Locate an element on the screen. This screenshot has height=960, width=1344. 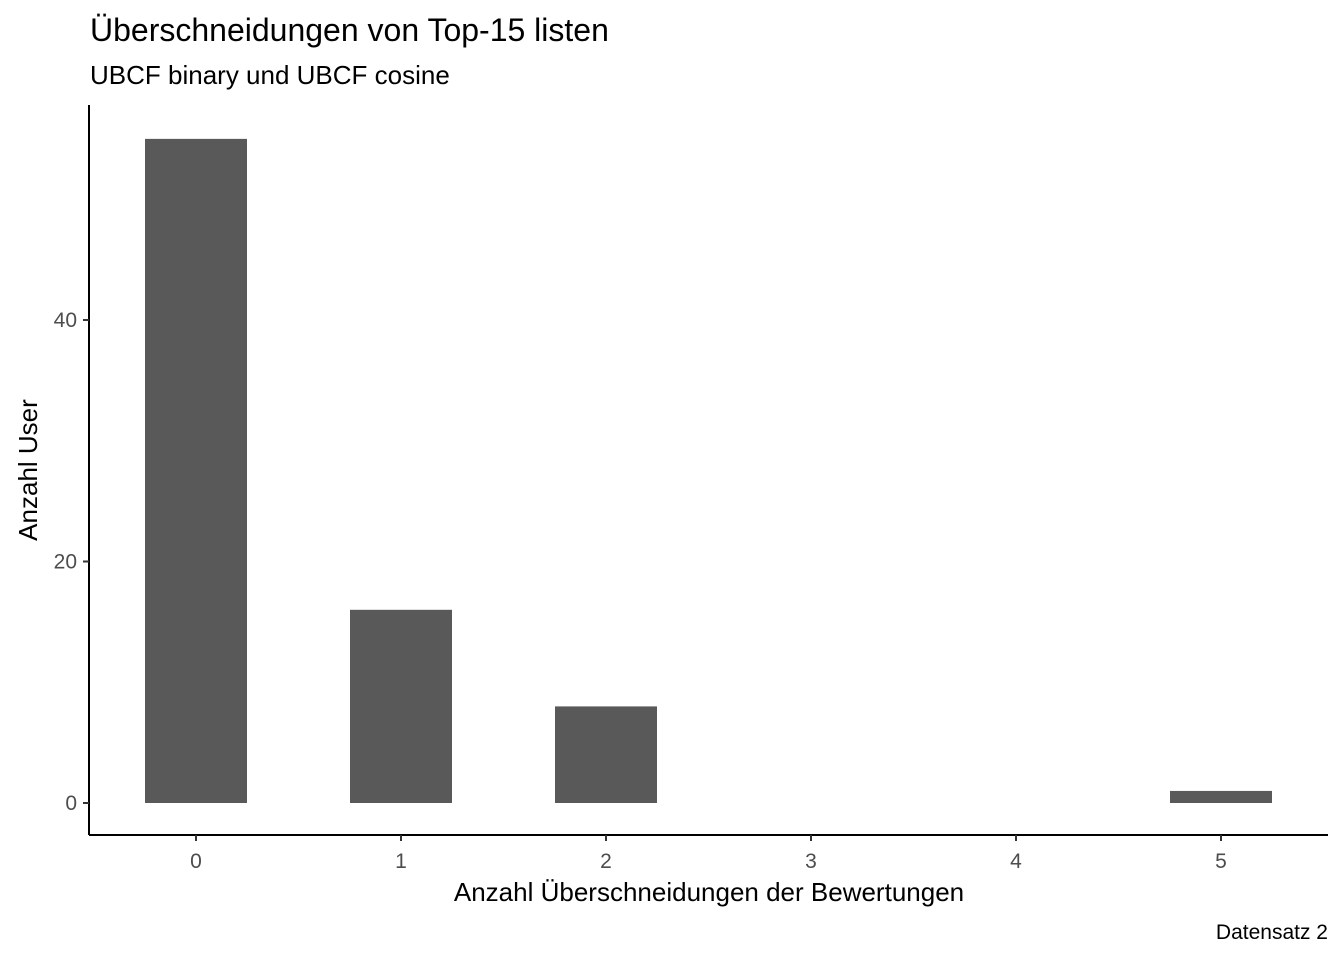
y-axis-title: Anzahl User is located at coordinates (28, 470).